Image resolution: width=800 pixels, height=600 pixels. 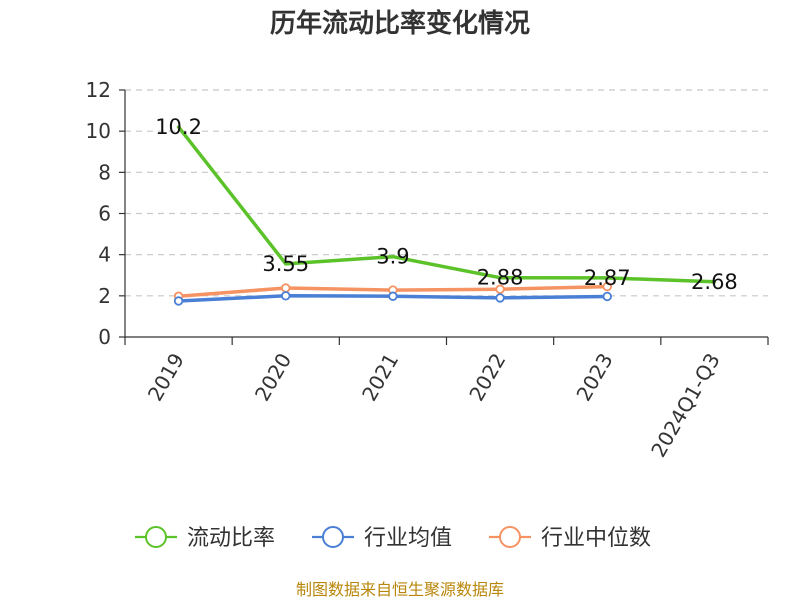 I want to click on y-tick-label: 4, so click(x=104, y=255).